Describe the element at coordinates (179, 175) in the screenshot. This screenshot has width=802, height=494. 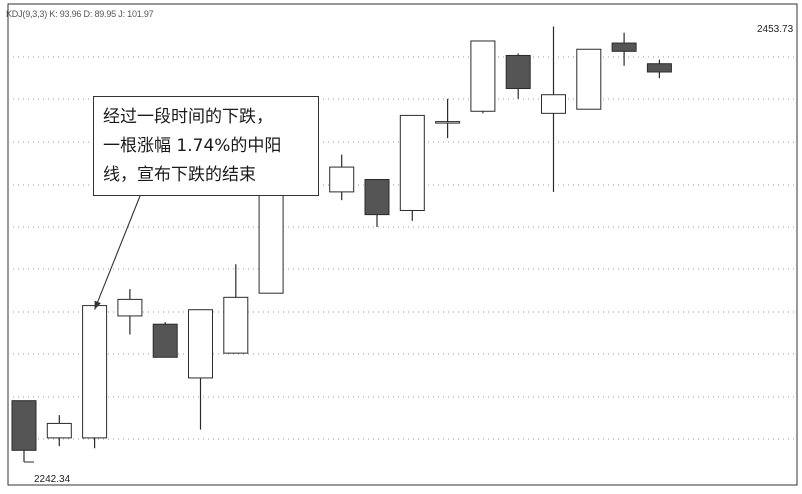
I see `callout-line-3: 线，宣布下跌的结束` at that location.